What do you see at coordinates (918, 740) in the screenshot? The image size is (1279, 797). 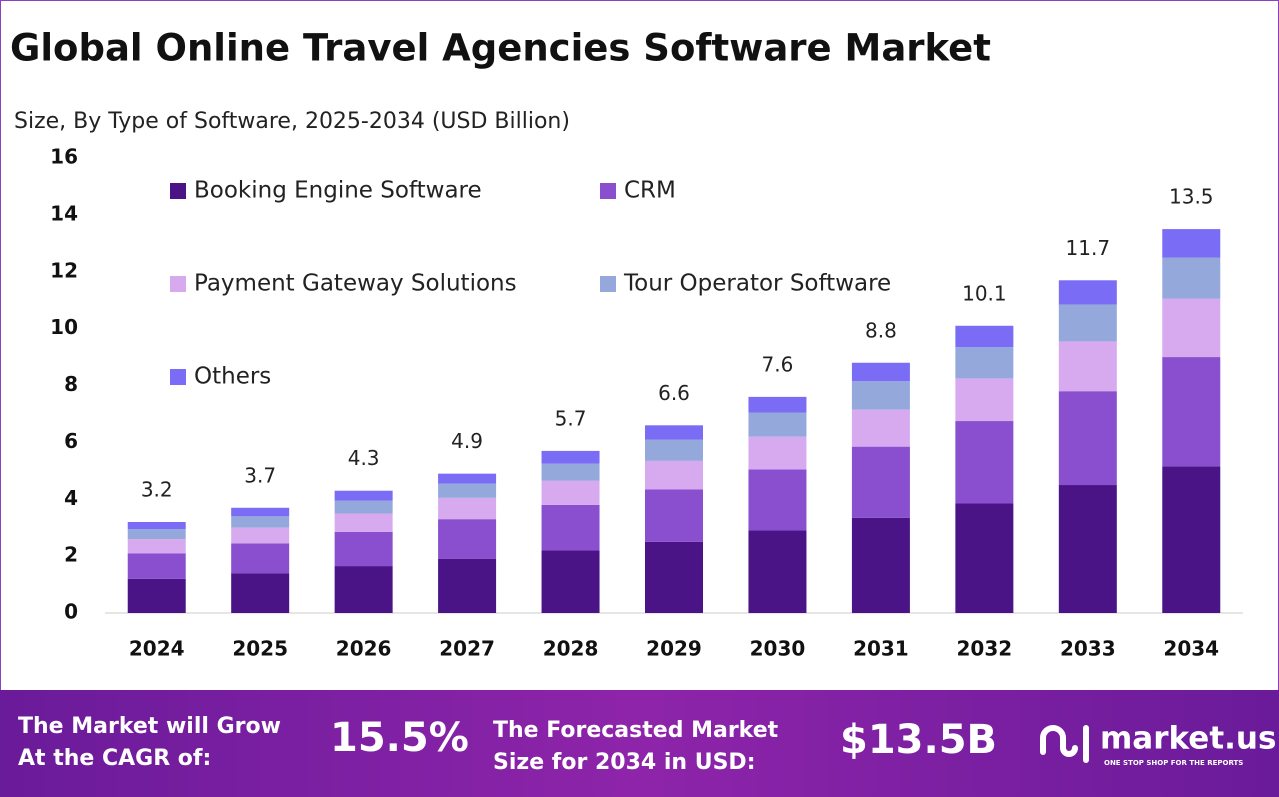 I see `forecast-value: $13.5B` at bounding box center [918, 740].